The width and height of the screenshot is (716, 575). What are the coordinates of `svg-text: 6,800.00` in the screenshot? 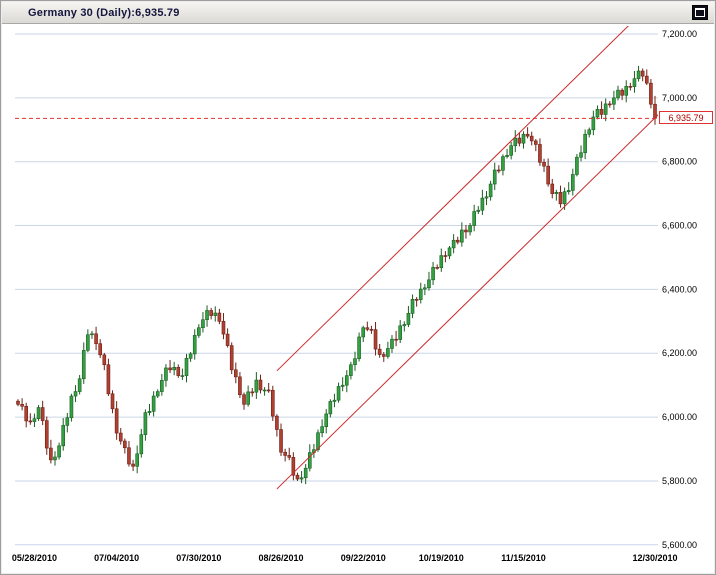 It's located at (679, 162).